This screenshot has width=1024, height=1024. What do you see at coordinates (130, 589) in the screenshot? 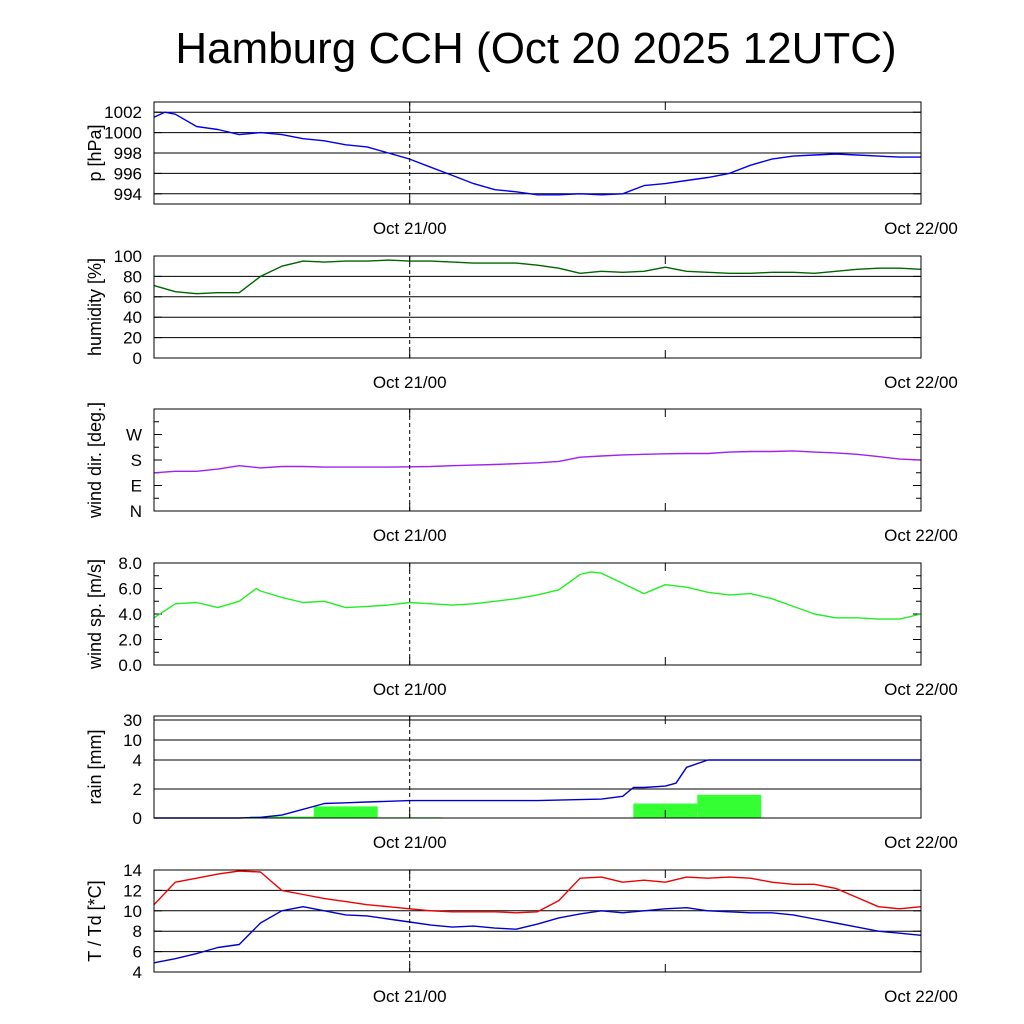
I see `y-tick-label: 6.0` at bounding box center [130, 589].